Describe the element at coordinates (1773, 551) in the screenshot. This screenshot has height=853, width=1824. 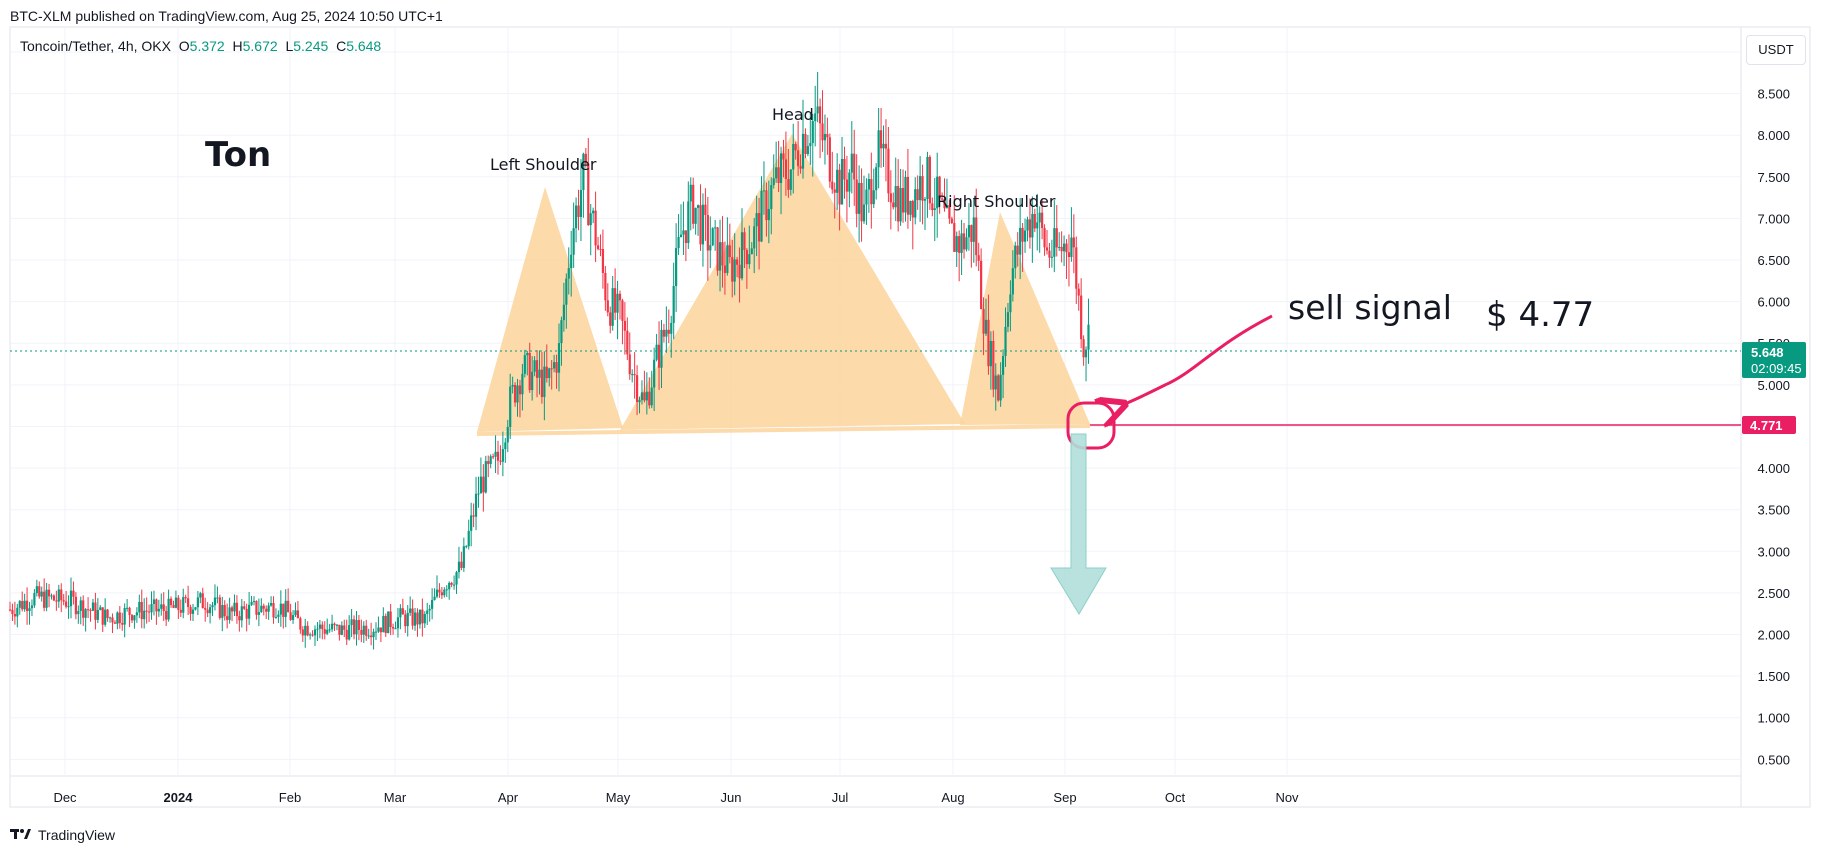
I see `price-tick-label: 3.000` at that location.